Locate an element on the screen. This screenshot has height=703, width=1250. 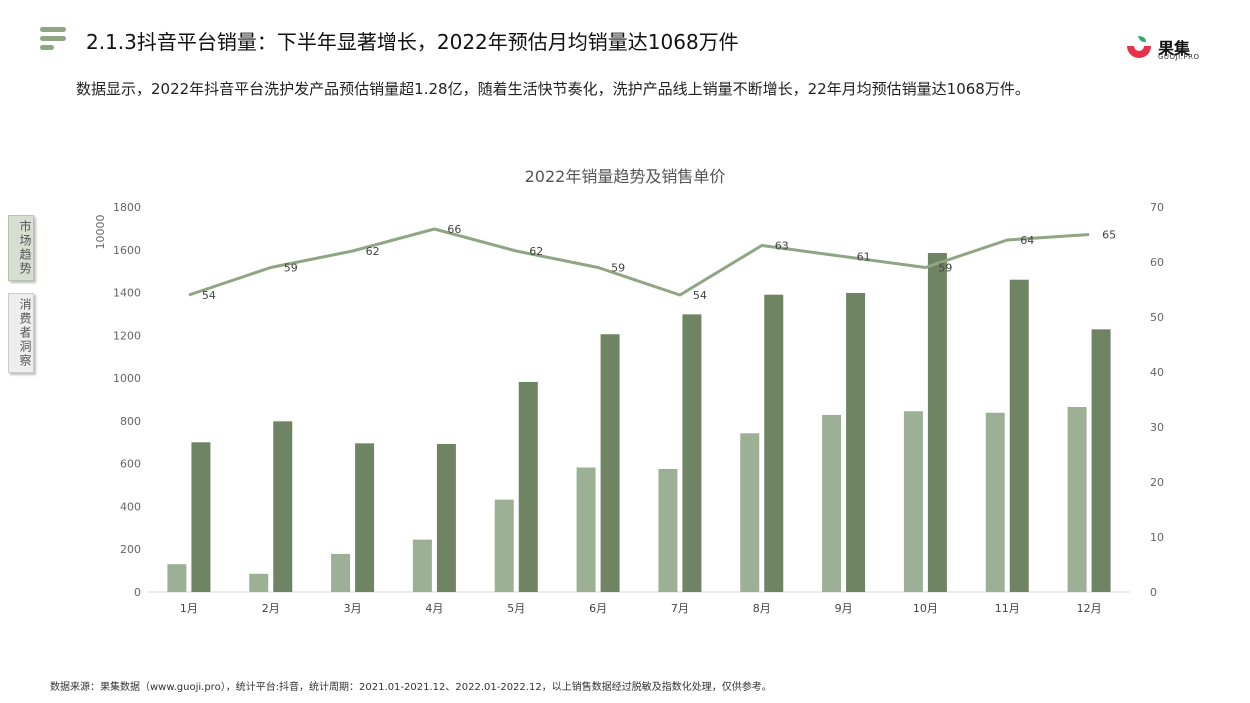
y-left-tick-label: 0 is located at coordinates (137, 592).